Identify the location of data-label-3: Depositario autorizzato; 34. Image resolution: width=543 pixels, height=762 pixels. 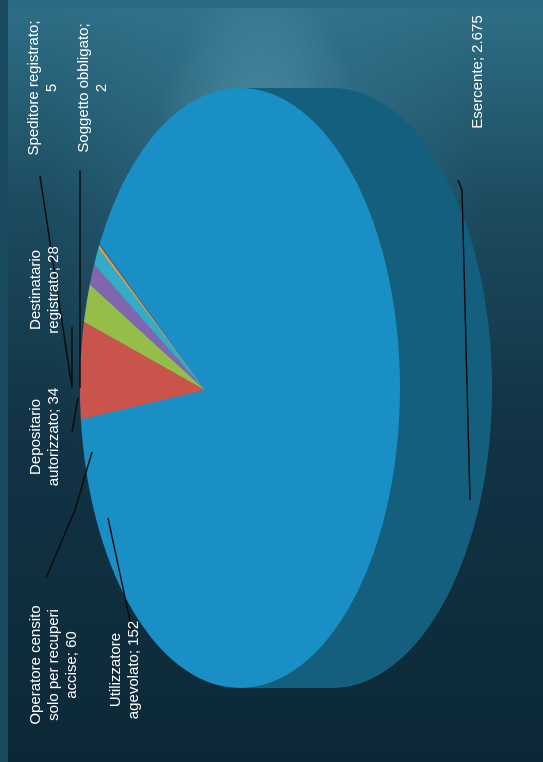
(44, 437).